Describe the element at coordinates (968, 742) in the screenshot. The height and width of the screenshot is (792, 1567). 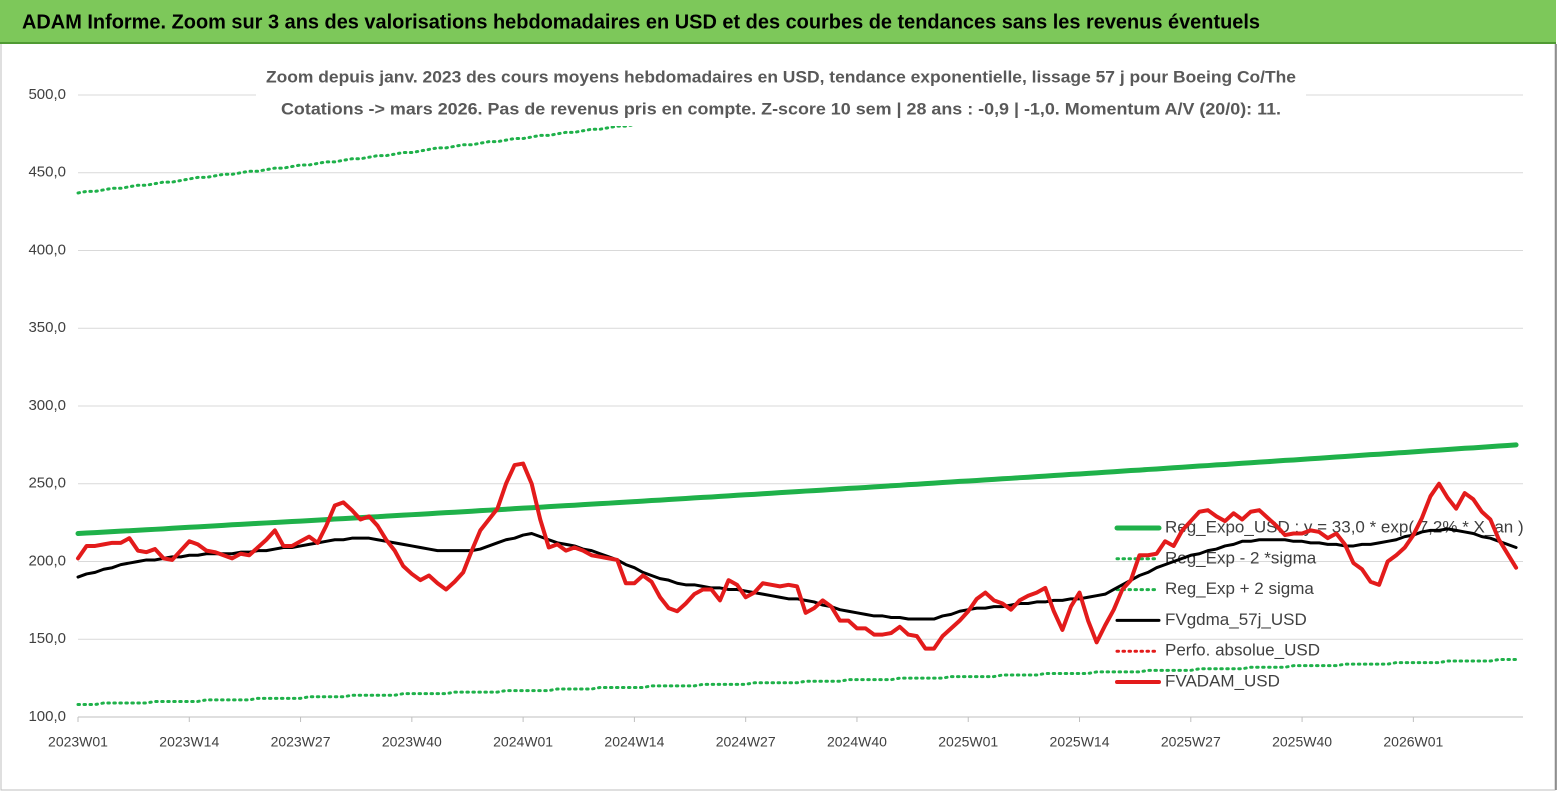
I see `x-tick-label: 2025W01` at that location.